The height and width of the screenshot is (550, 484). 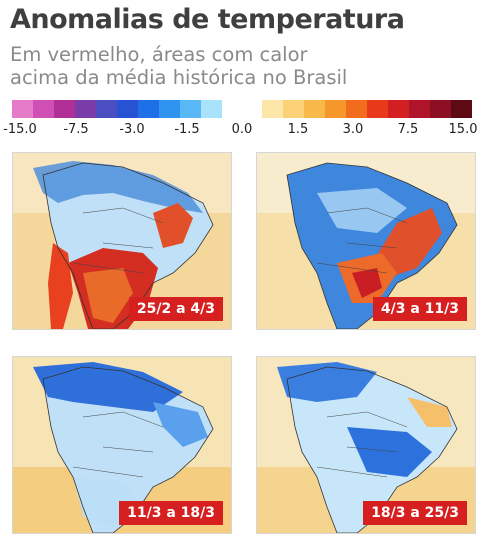 What do you see at coordinates (242, 129) in the screenshot?
I see `legend-tick: 0.0` at bounding box center [242, 129].